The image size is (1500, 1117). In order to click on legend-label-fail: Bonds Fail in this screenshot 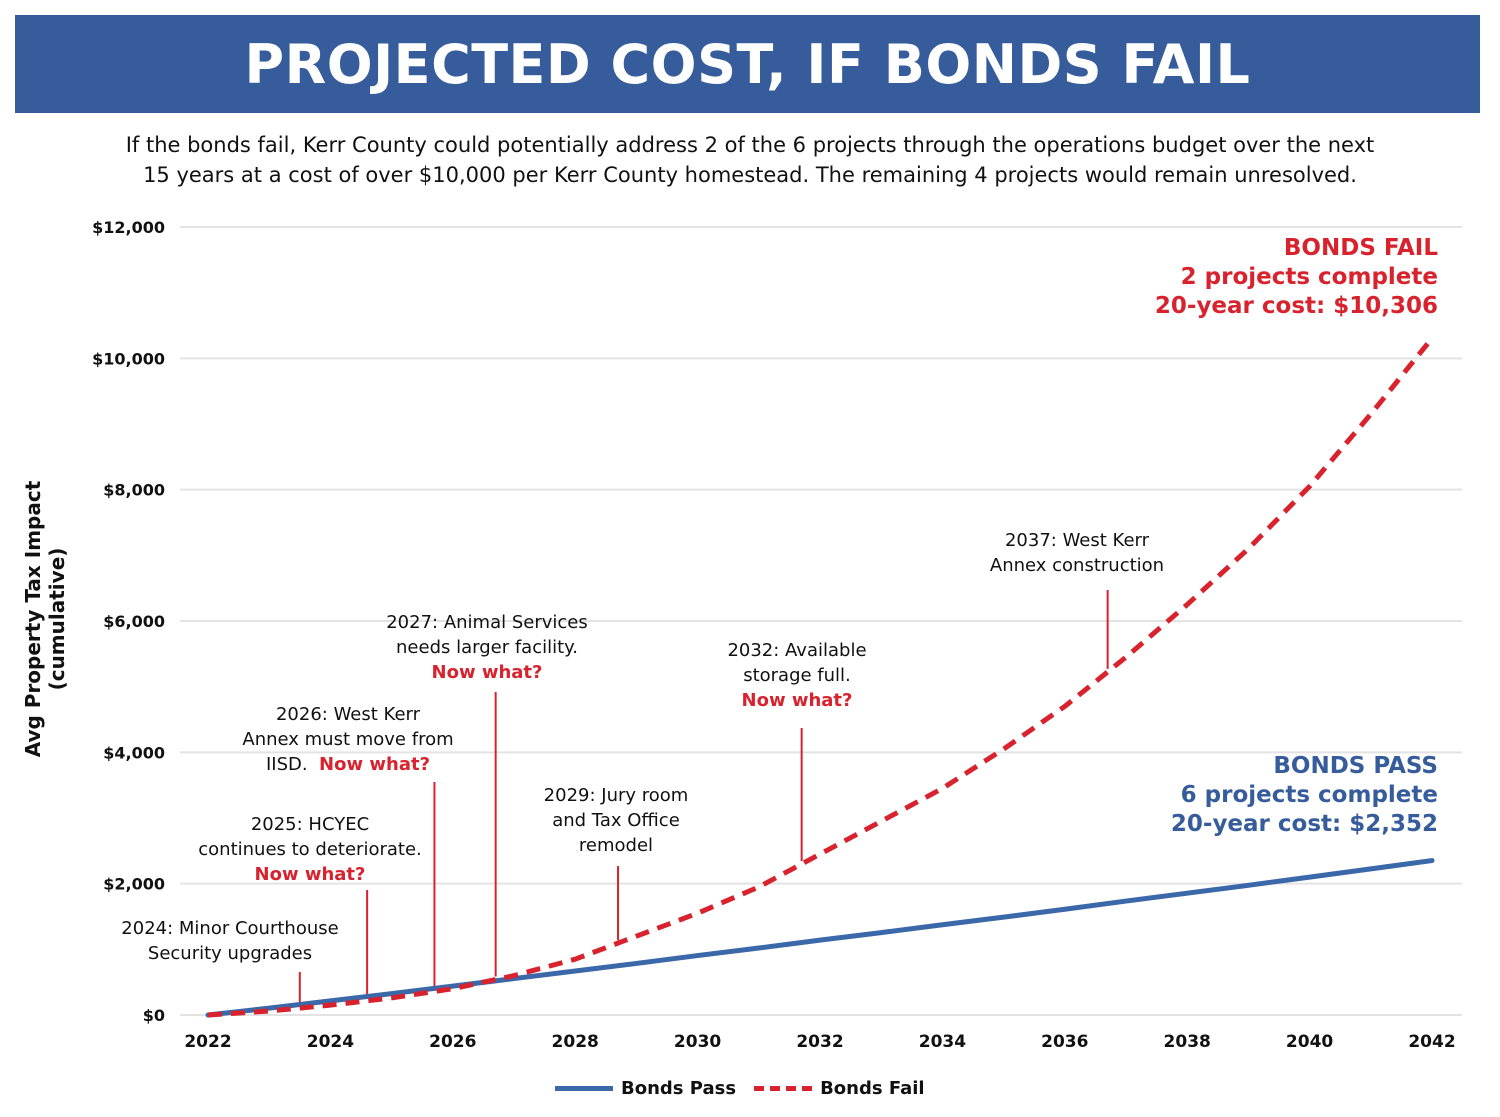, I will do `click(872, 1088)`.